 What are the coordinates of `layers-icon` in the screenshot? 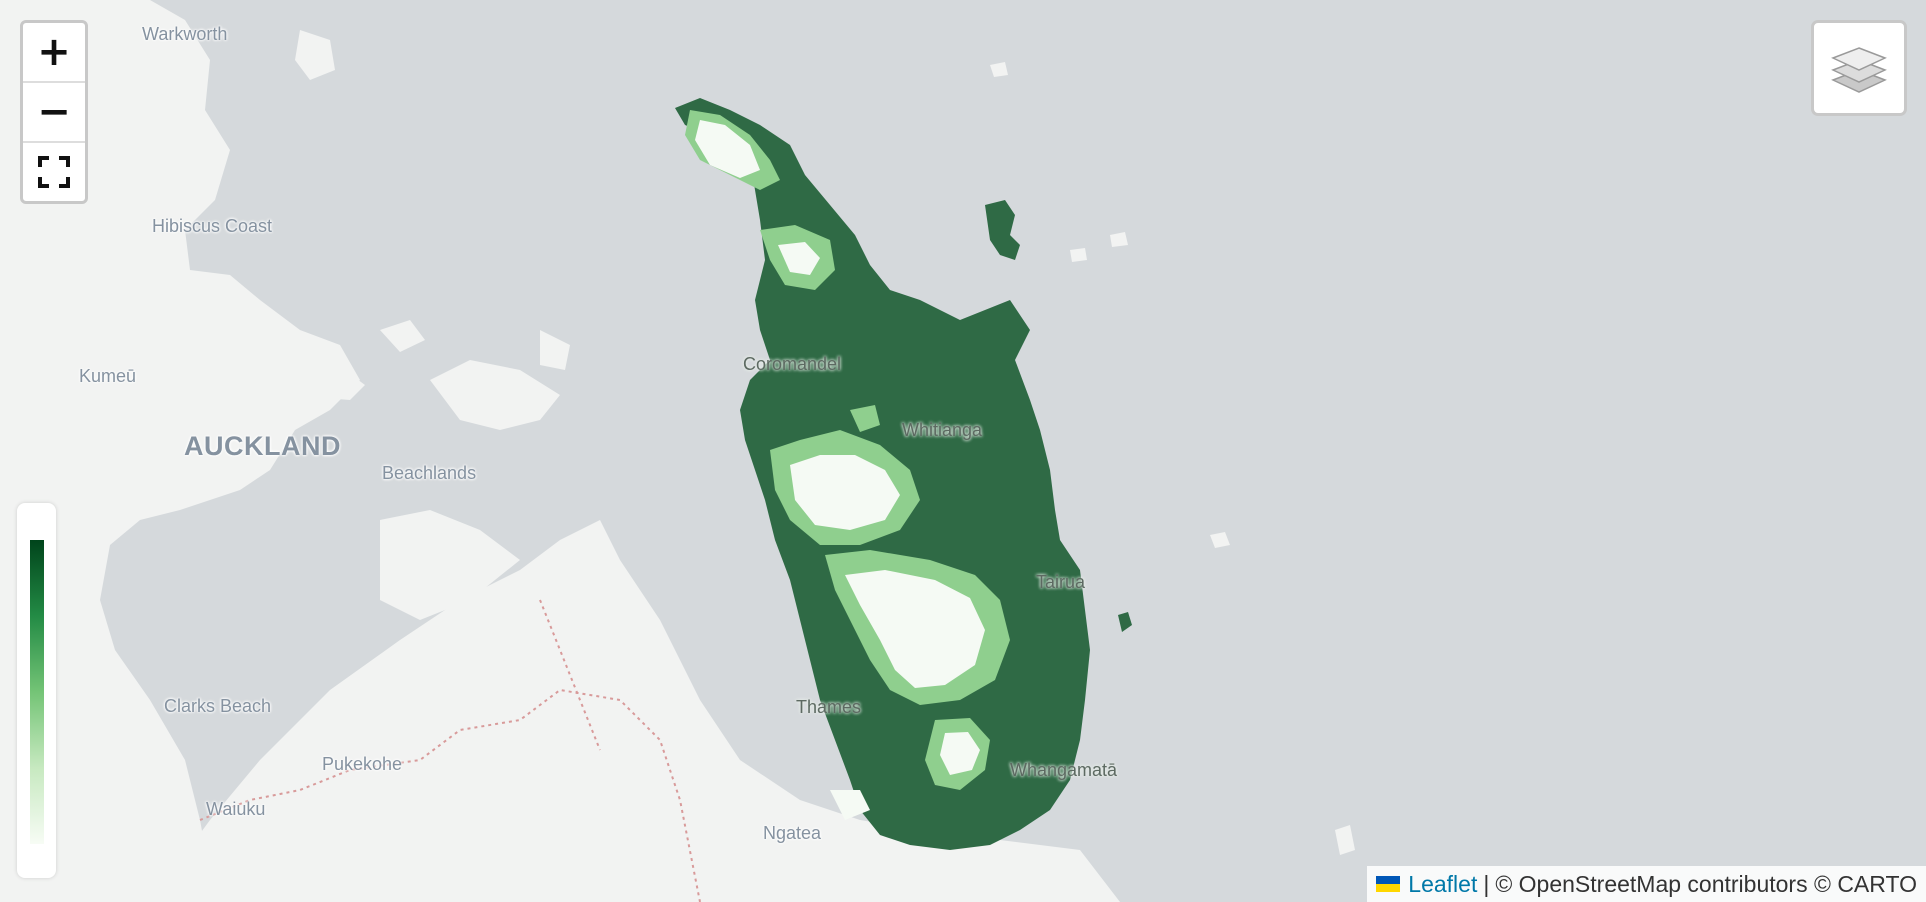 It's located at (1859, 70).